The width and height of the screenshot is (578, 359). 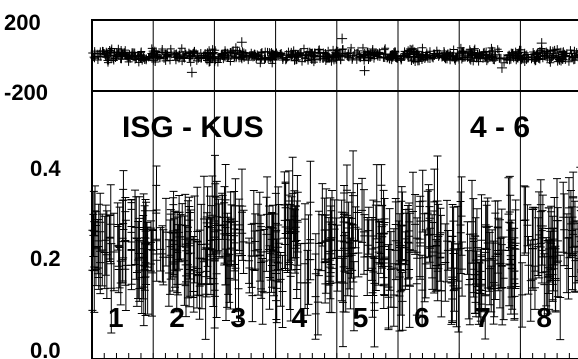 What do you see at coordinates (193, 127) in the screenshot?
I see `station-pair-label: ISG - KUS` at bounding box center [193, 127].